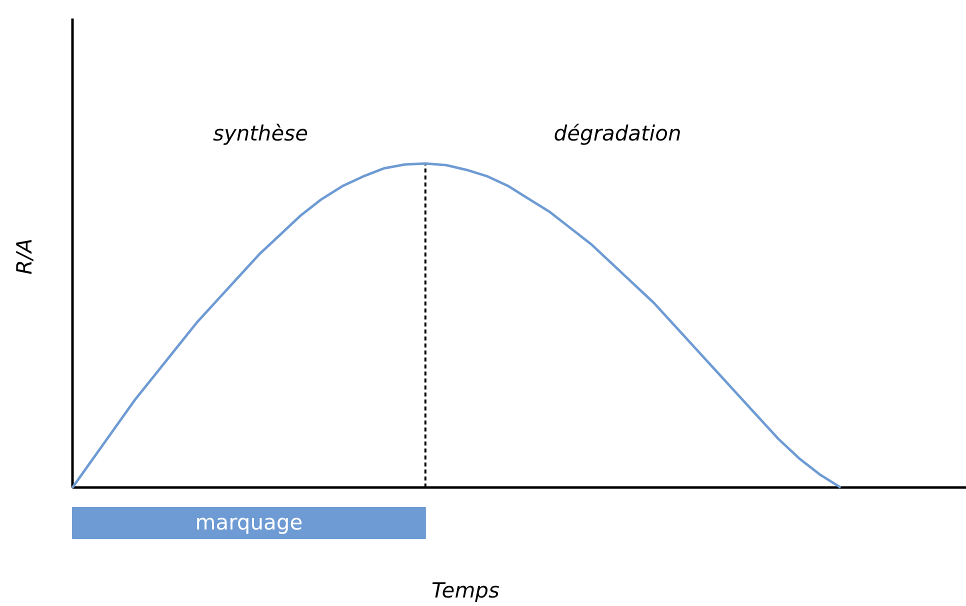 The image size is (966, 606). Describe the element at coordinates (466, 590) in the screenshot. I see `x-axis-title: Temps` at that location.